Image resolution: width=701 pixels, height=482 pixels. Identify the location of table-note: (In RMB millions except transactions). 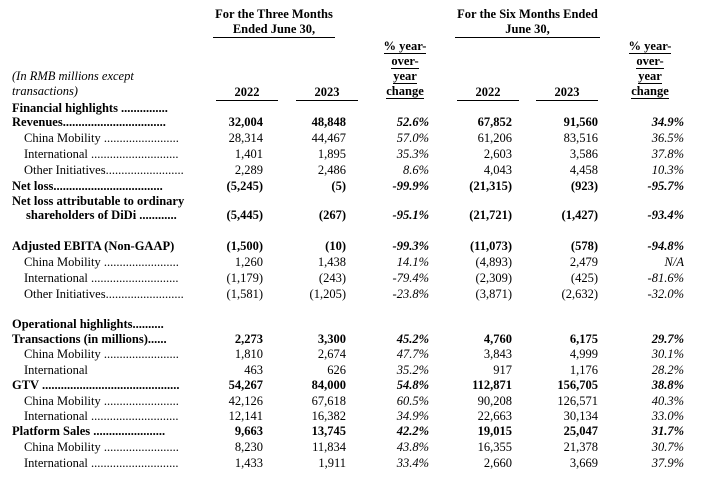
(73, 83).